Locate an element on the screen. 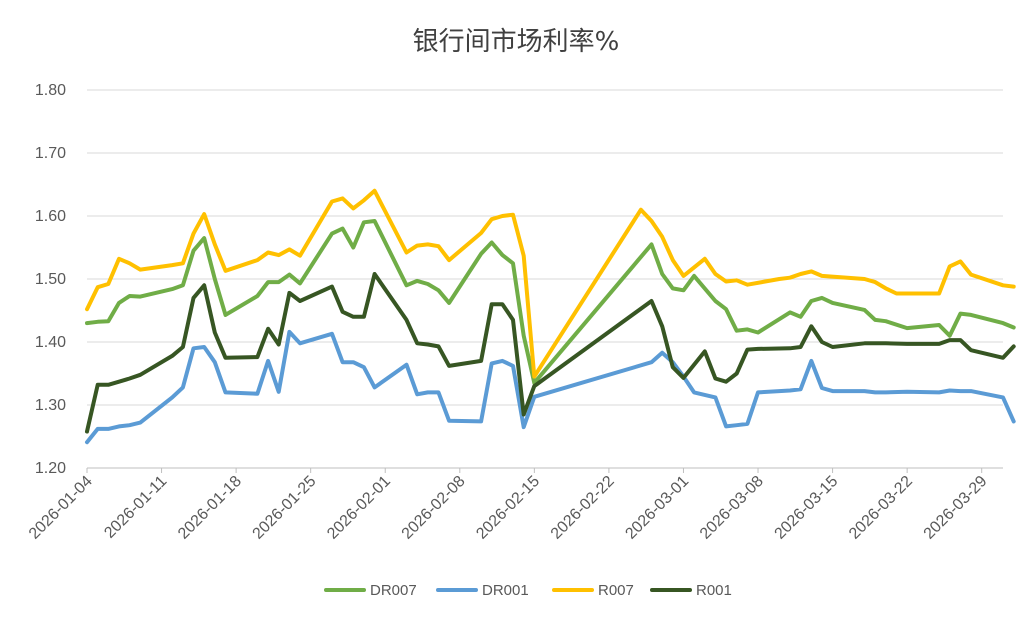 This screenshot has width=1033, height=620. y-tick-label: 1.50 is located at coordinates (50, 279).